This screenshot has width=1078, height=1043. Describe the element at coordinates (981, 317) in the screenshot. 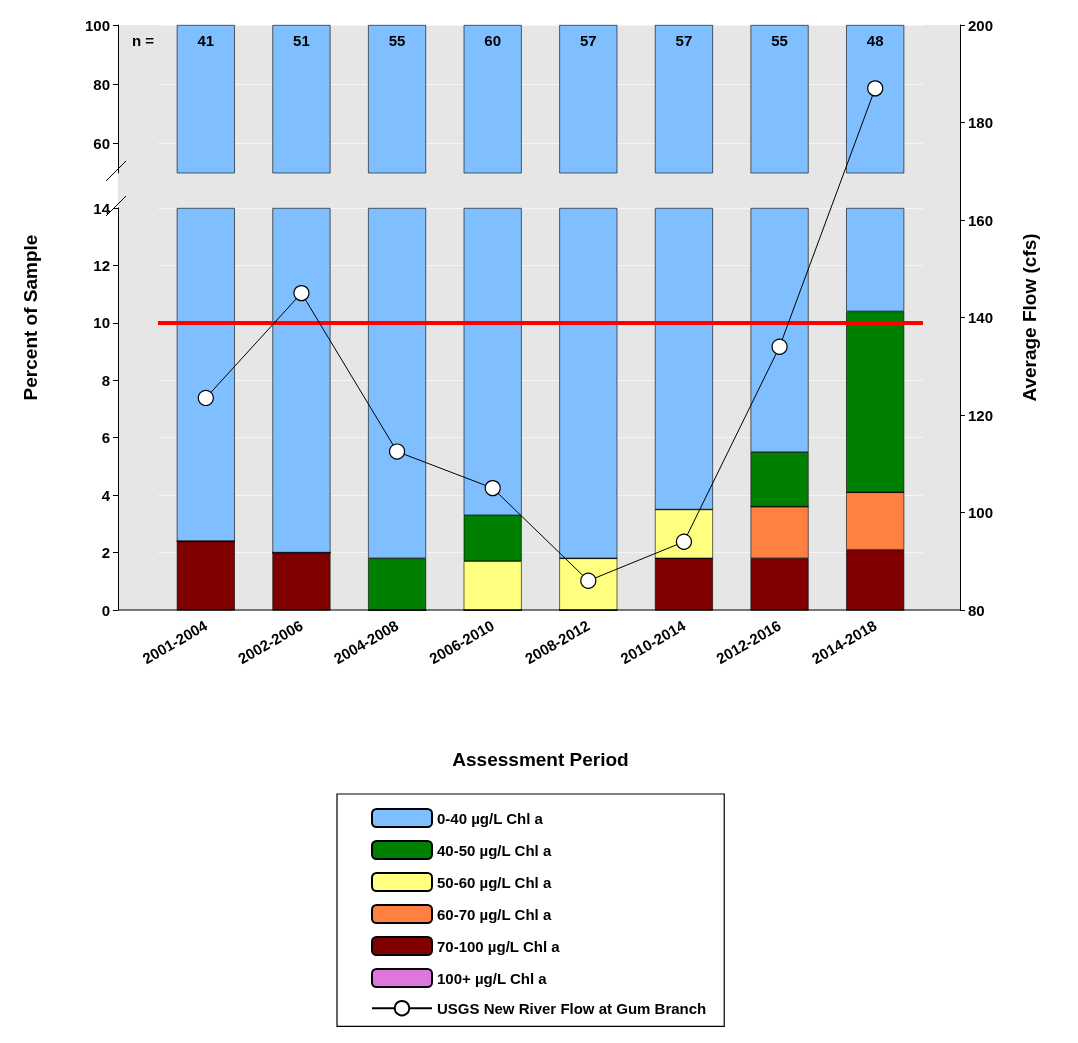

I see `y2-tick-label: 140` at that location.